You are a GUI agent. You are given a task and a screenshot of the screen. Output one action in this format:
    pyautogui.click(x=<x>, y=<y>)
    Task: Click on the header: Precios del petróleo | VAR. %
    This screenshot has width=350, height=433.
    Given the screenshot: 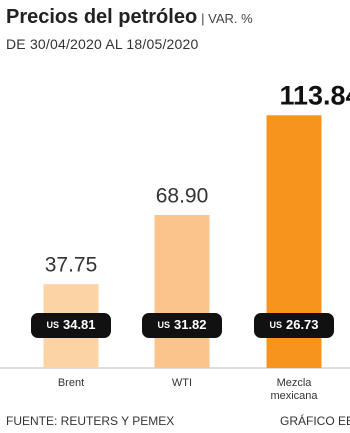 What is the action you would take?
    pyautogui.click(x=129, y=17)
    